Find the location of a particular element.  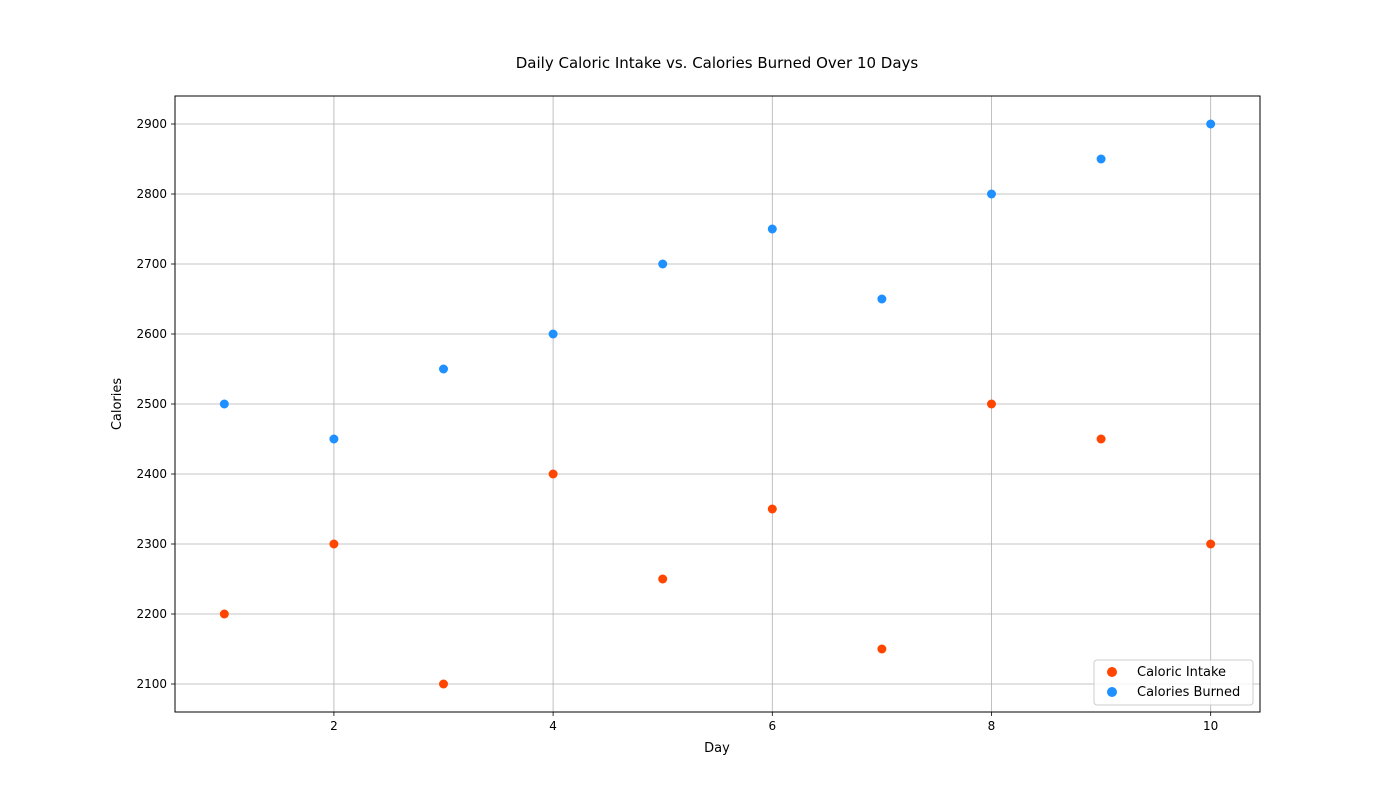

x-axis-ticks: 2 4 6 8 10 is located at coordinates (774, 722).